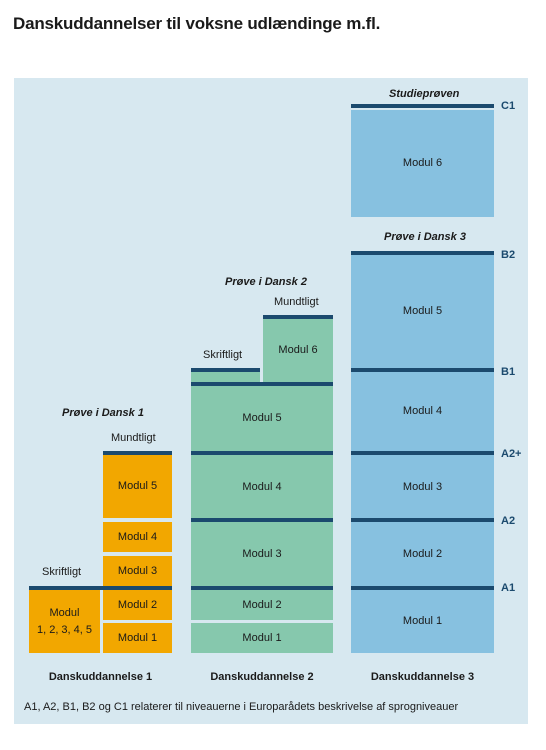  I want to click on col2-oral-label: Mundtligt, so click(296, 302).